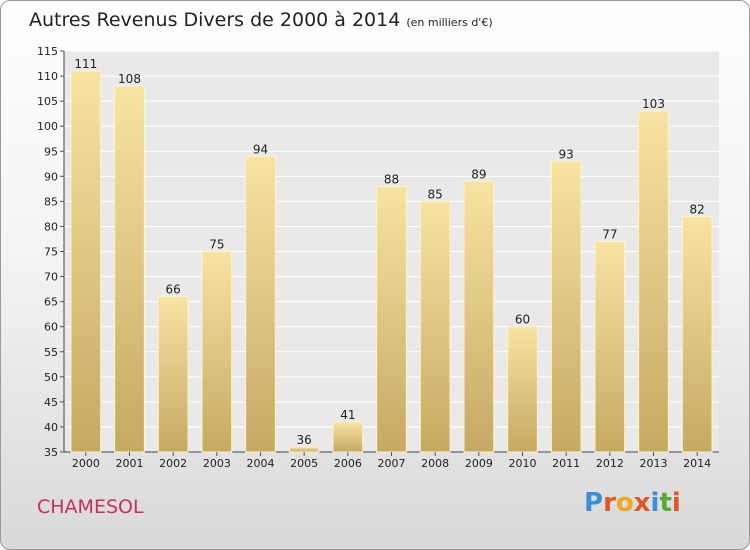 The height and width of the screenshot is (550, 750). I want to click on y-tick-label: 50, so click(51, 377).